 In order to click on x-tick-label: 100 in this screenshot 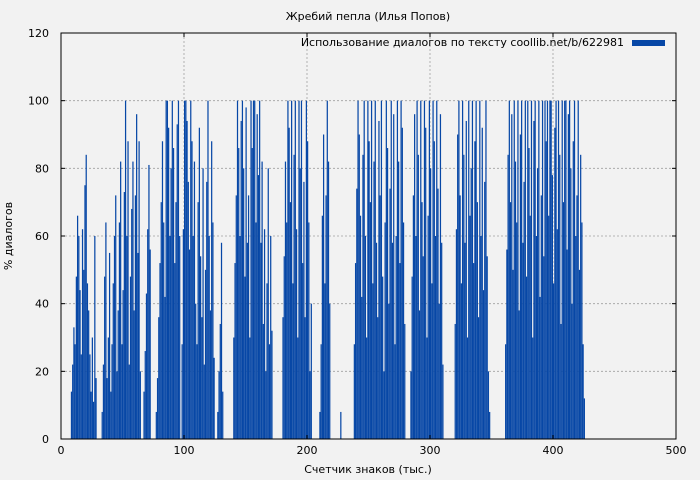, I will do `click(184, 450)`.